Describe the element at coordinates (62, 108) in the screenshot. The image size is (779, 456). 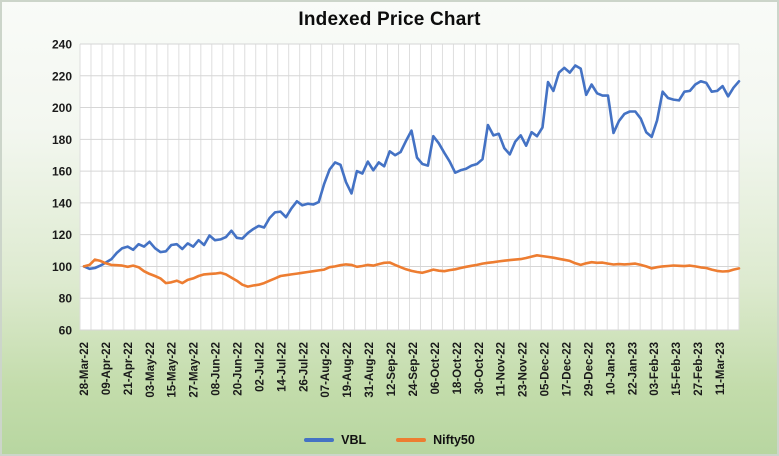
I see `y-tick-label: 200` at that location.